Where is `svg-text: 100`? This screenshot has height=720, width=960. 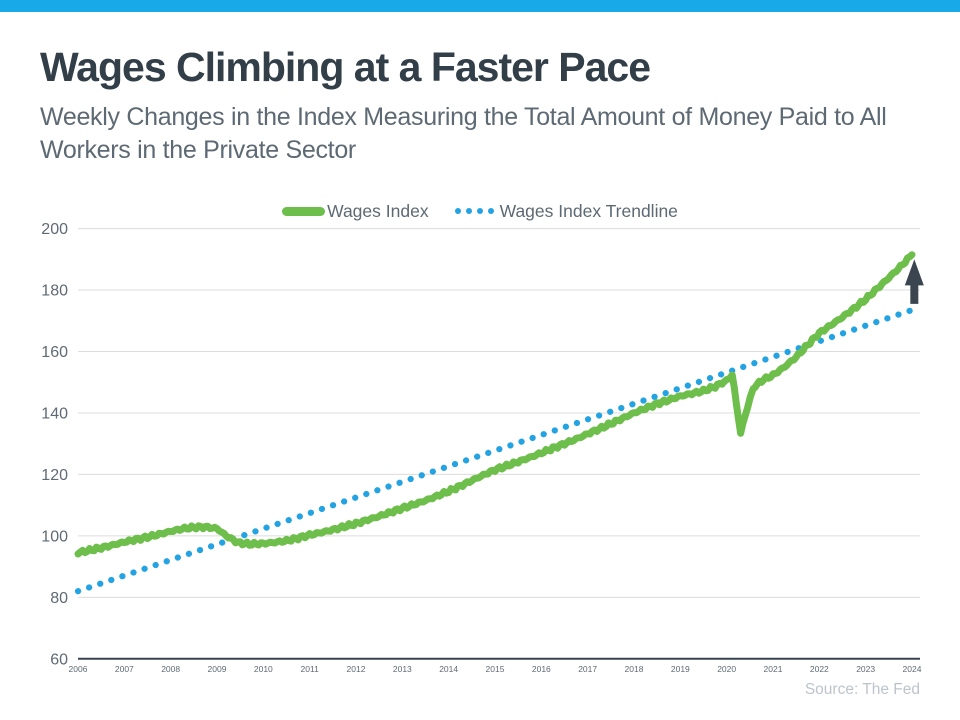 svg-text: 100 is located at coordinates (54, 536).